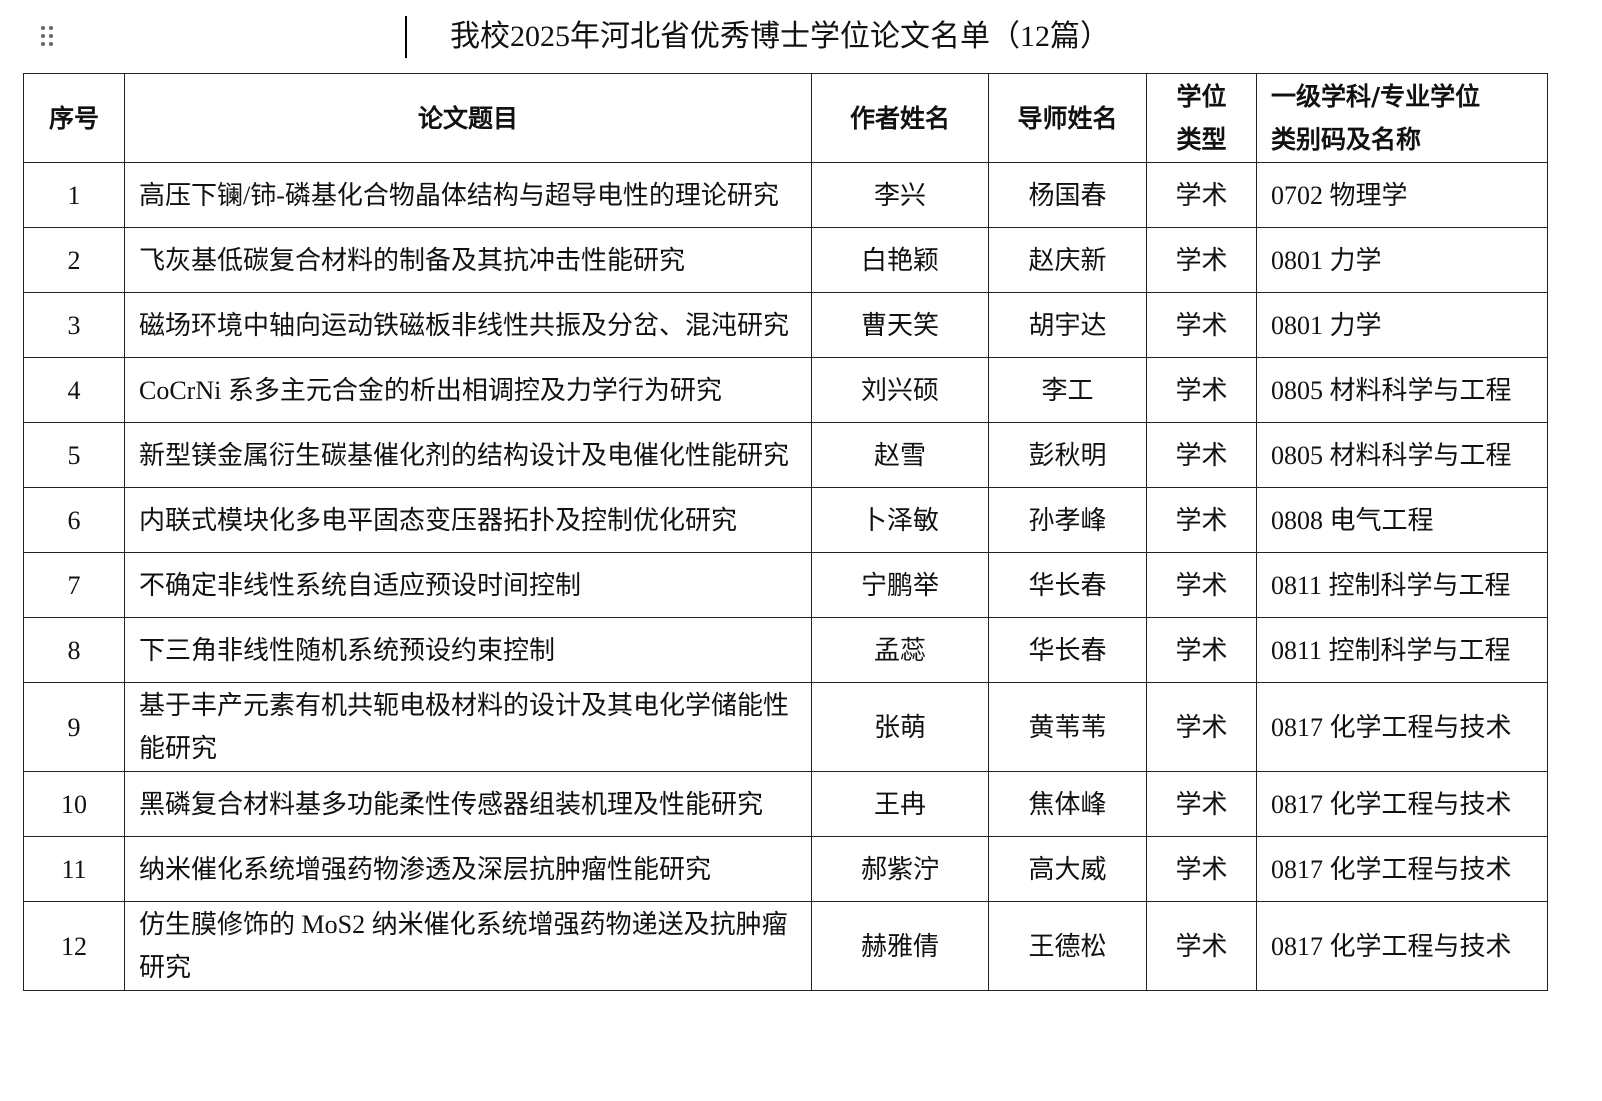 The height and width of the screenshot is (1101, 1602). I want to click on table-cell: 孙孝峰, so click(1067, 520).